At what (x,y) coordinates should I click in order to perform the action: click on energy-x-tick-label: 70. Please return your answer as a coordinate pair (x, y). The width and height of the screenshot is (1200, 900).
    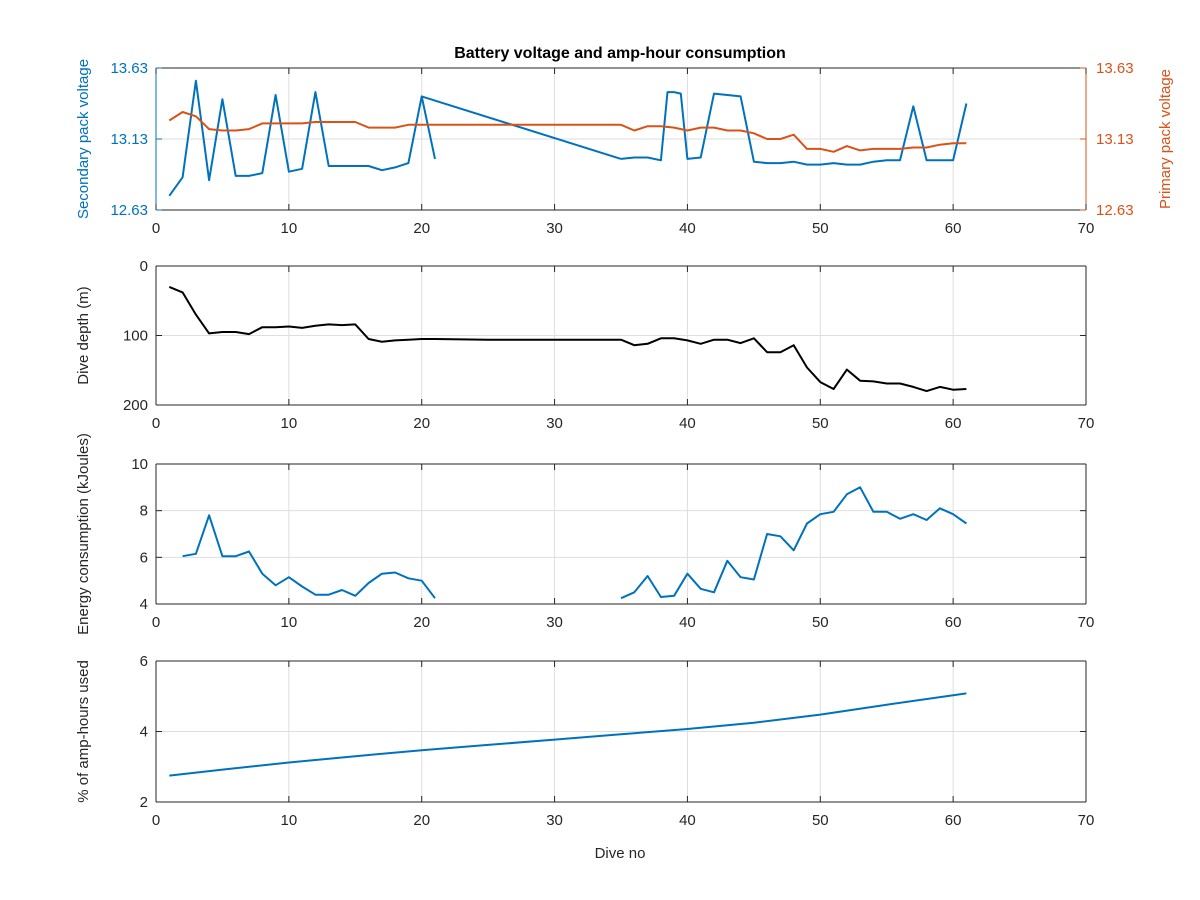
    Looking at the image, I should click on (1086, 622).